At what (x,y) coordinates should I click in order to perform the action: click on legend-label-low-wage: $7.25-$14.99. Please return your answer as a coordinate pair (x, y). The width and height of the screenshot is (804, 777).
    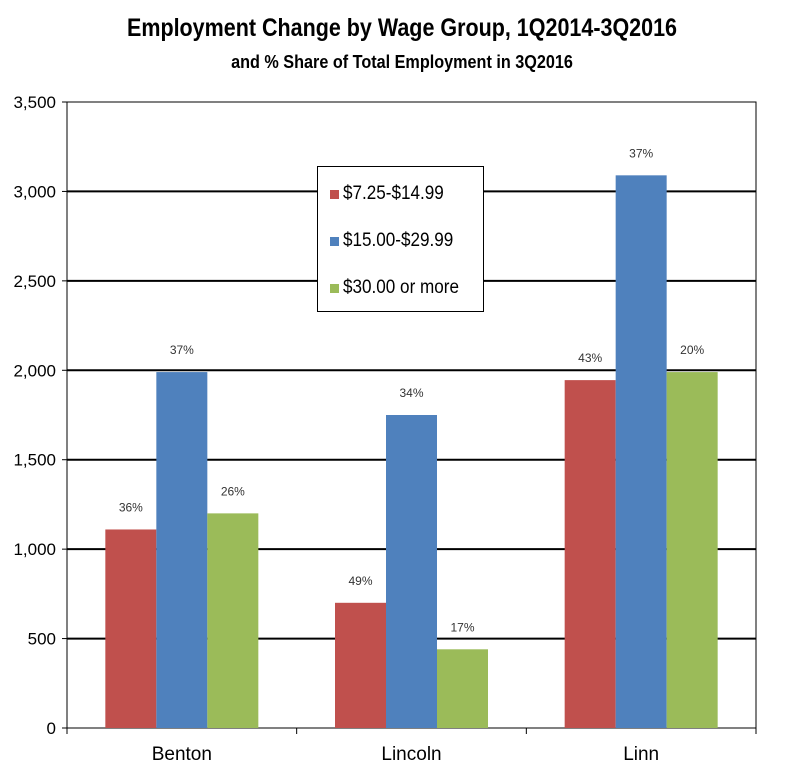
    Looking at the image, I should click on (393, 193).